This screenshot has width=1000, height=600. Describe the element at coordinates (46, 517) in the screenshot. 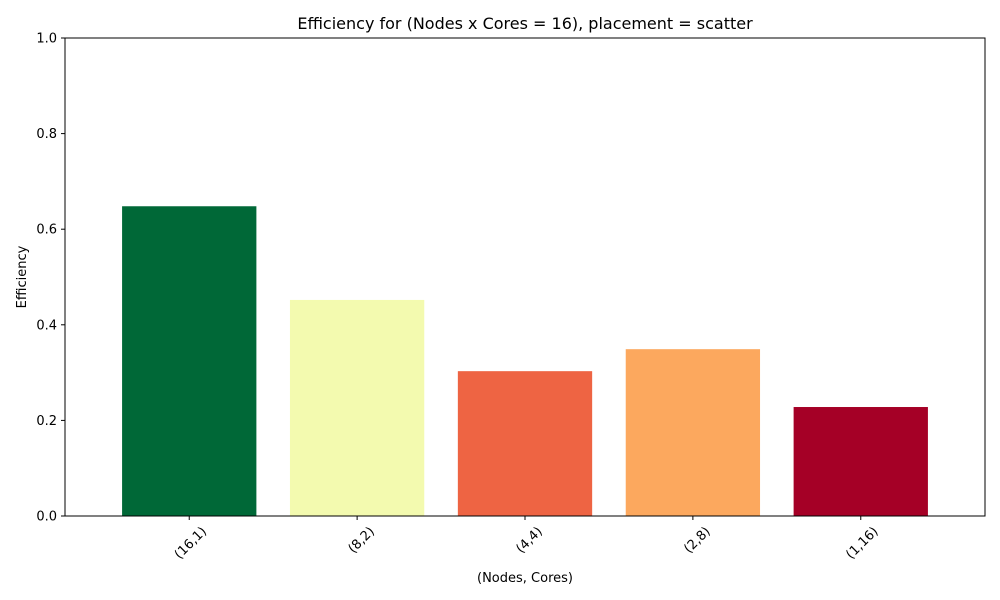

I see `y-tick-label: 0.0` at that location.